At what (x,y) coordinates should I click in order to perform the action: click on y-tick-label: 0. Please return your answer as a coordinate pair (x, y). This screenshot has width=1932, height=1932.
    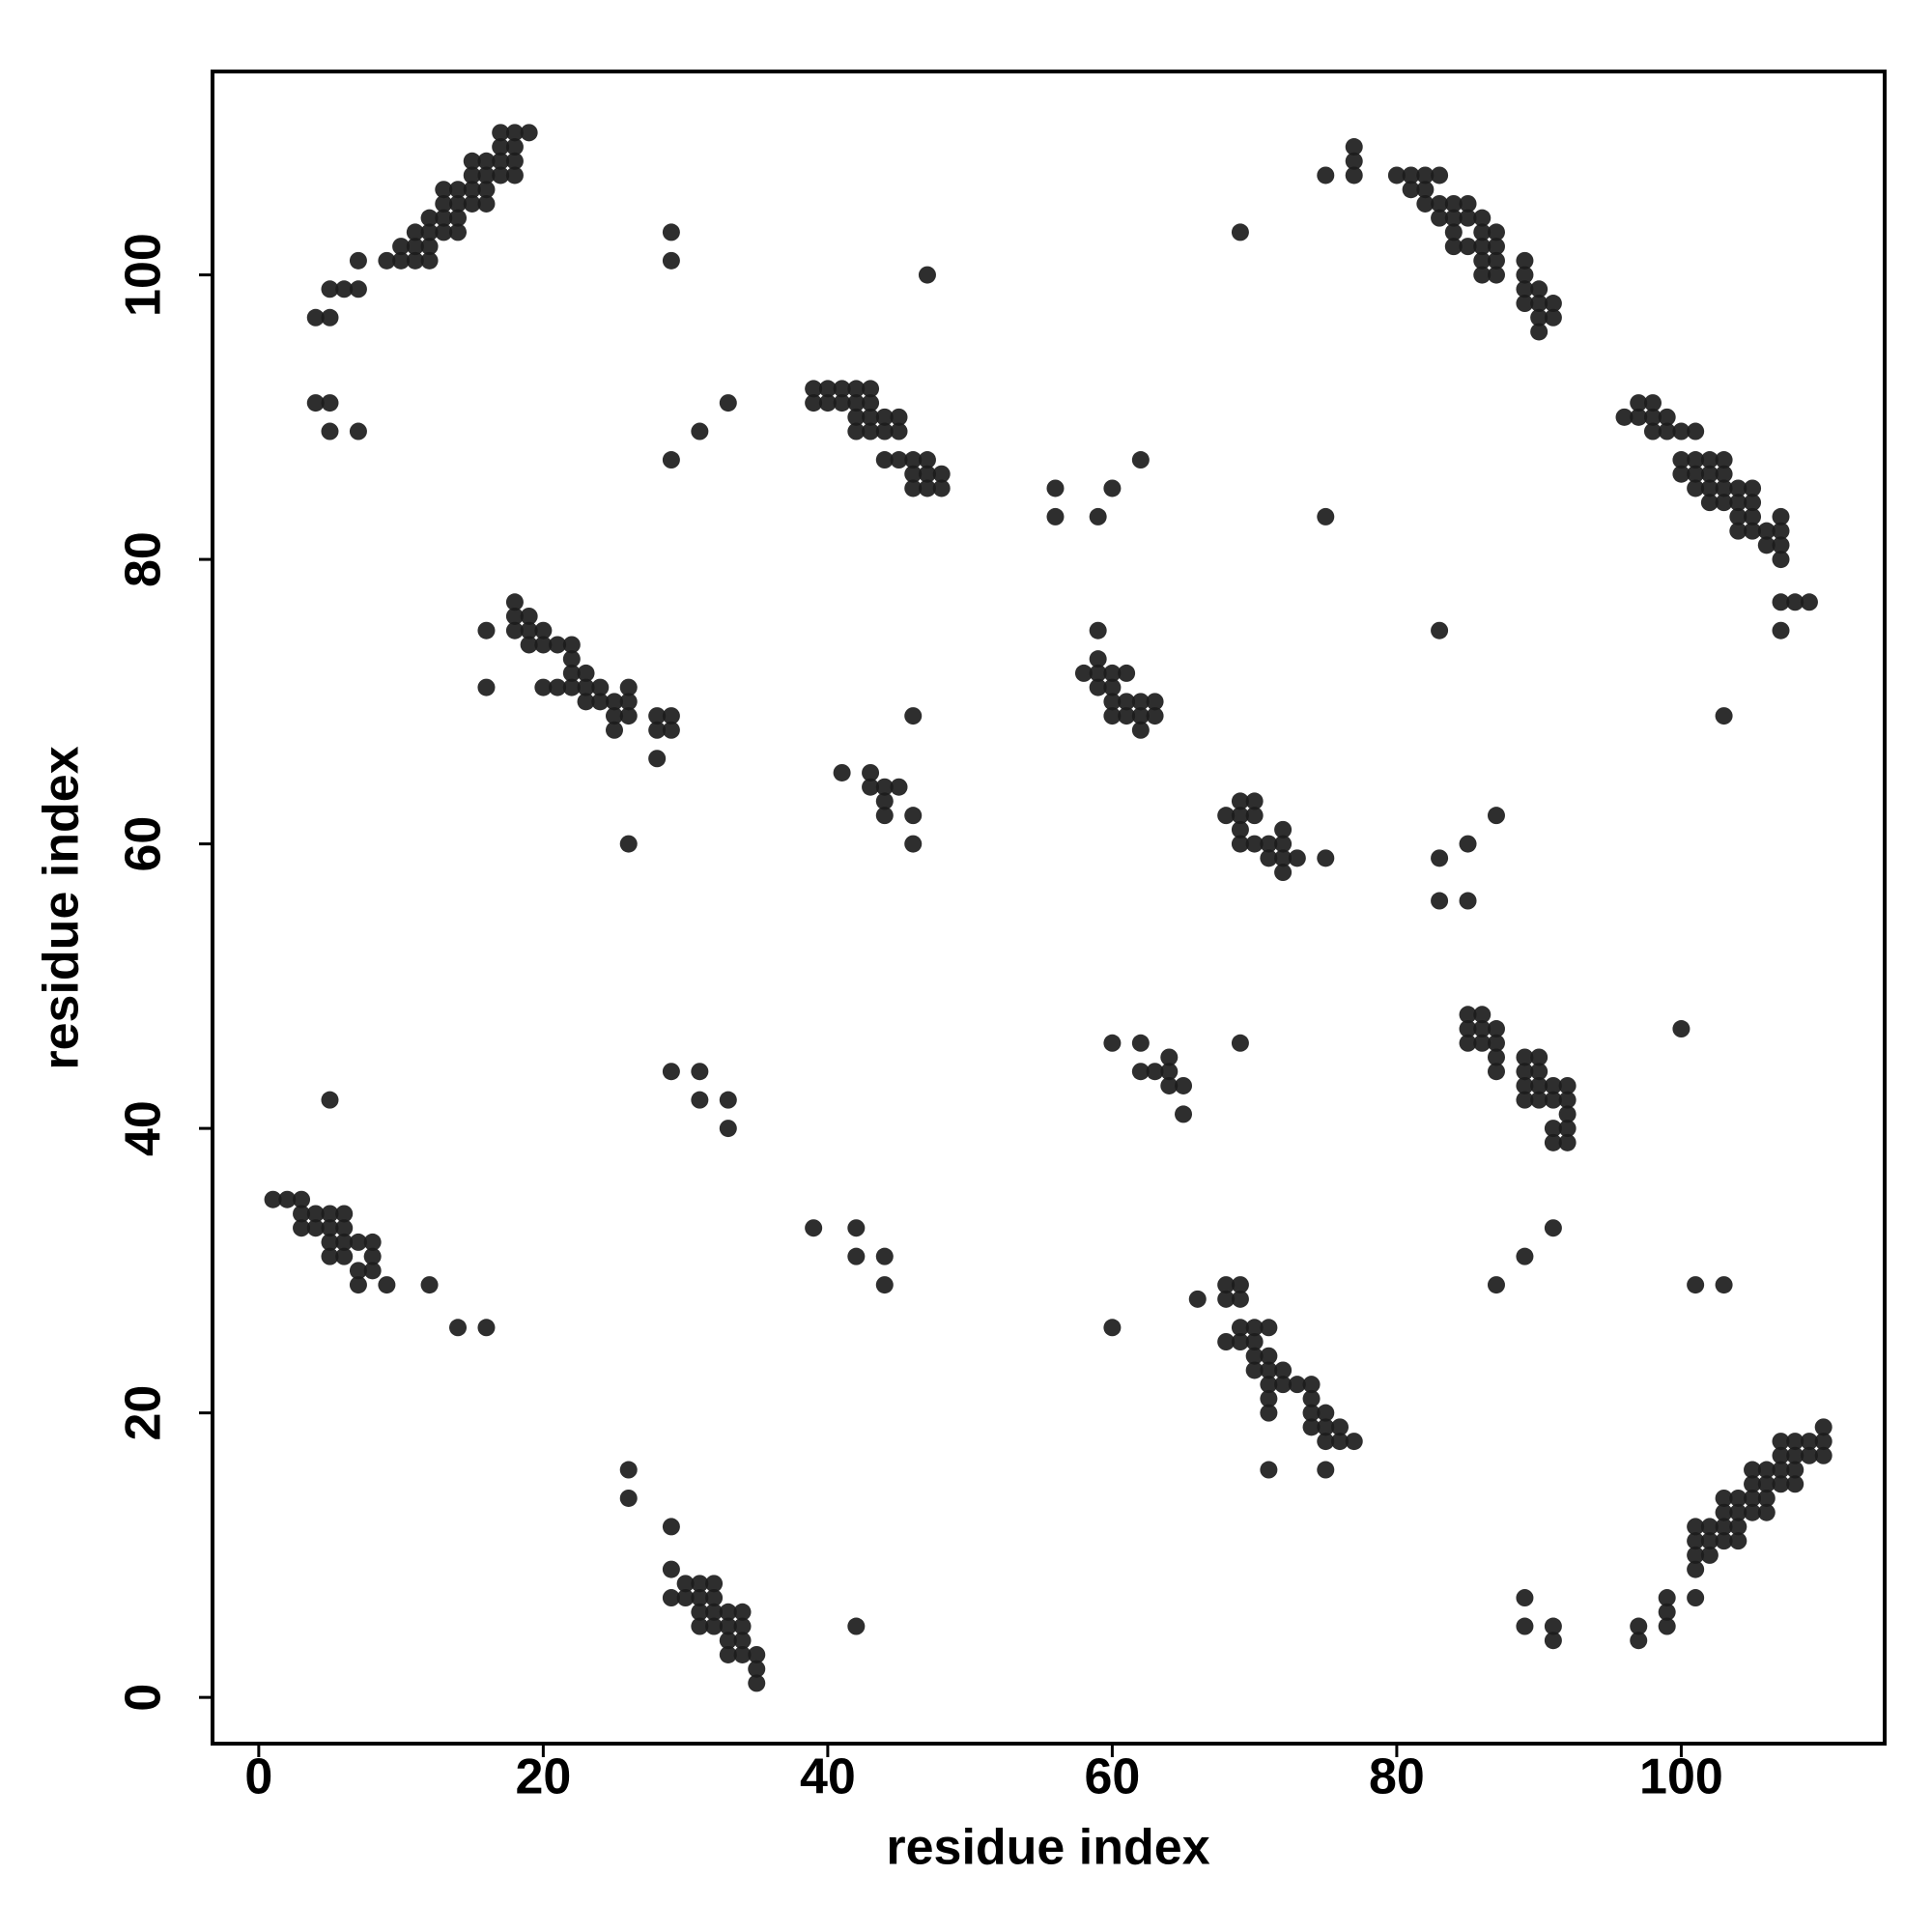
    Looking at the image, I should click on (144, 1698).